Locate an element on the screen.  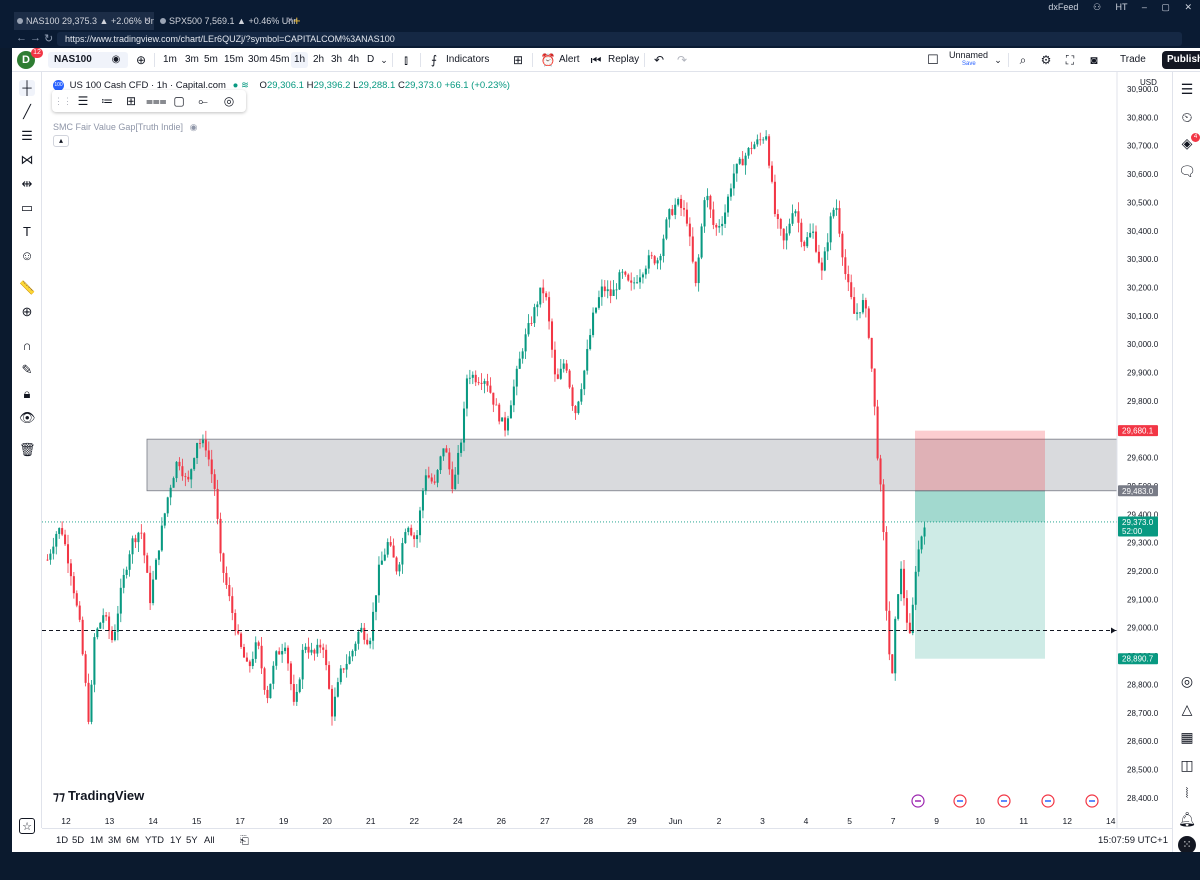
timeframe-1h: 1h is located at coordinates (300, 60).